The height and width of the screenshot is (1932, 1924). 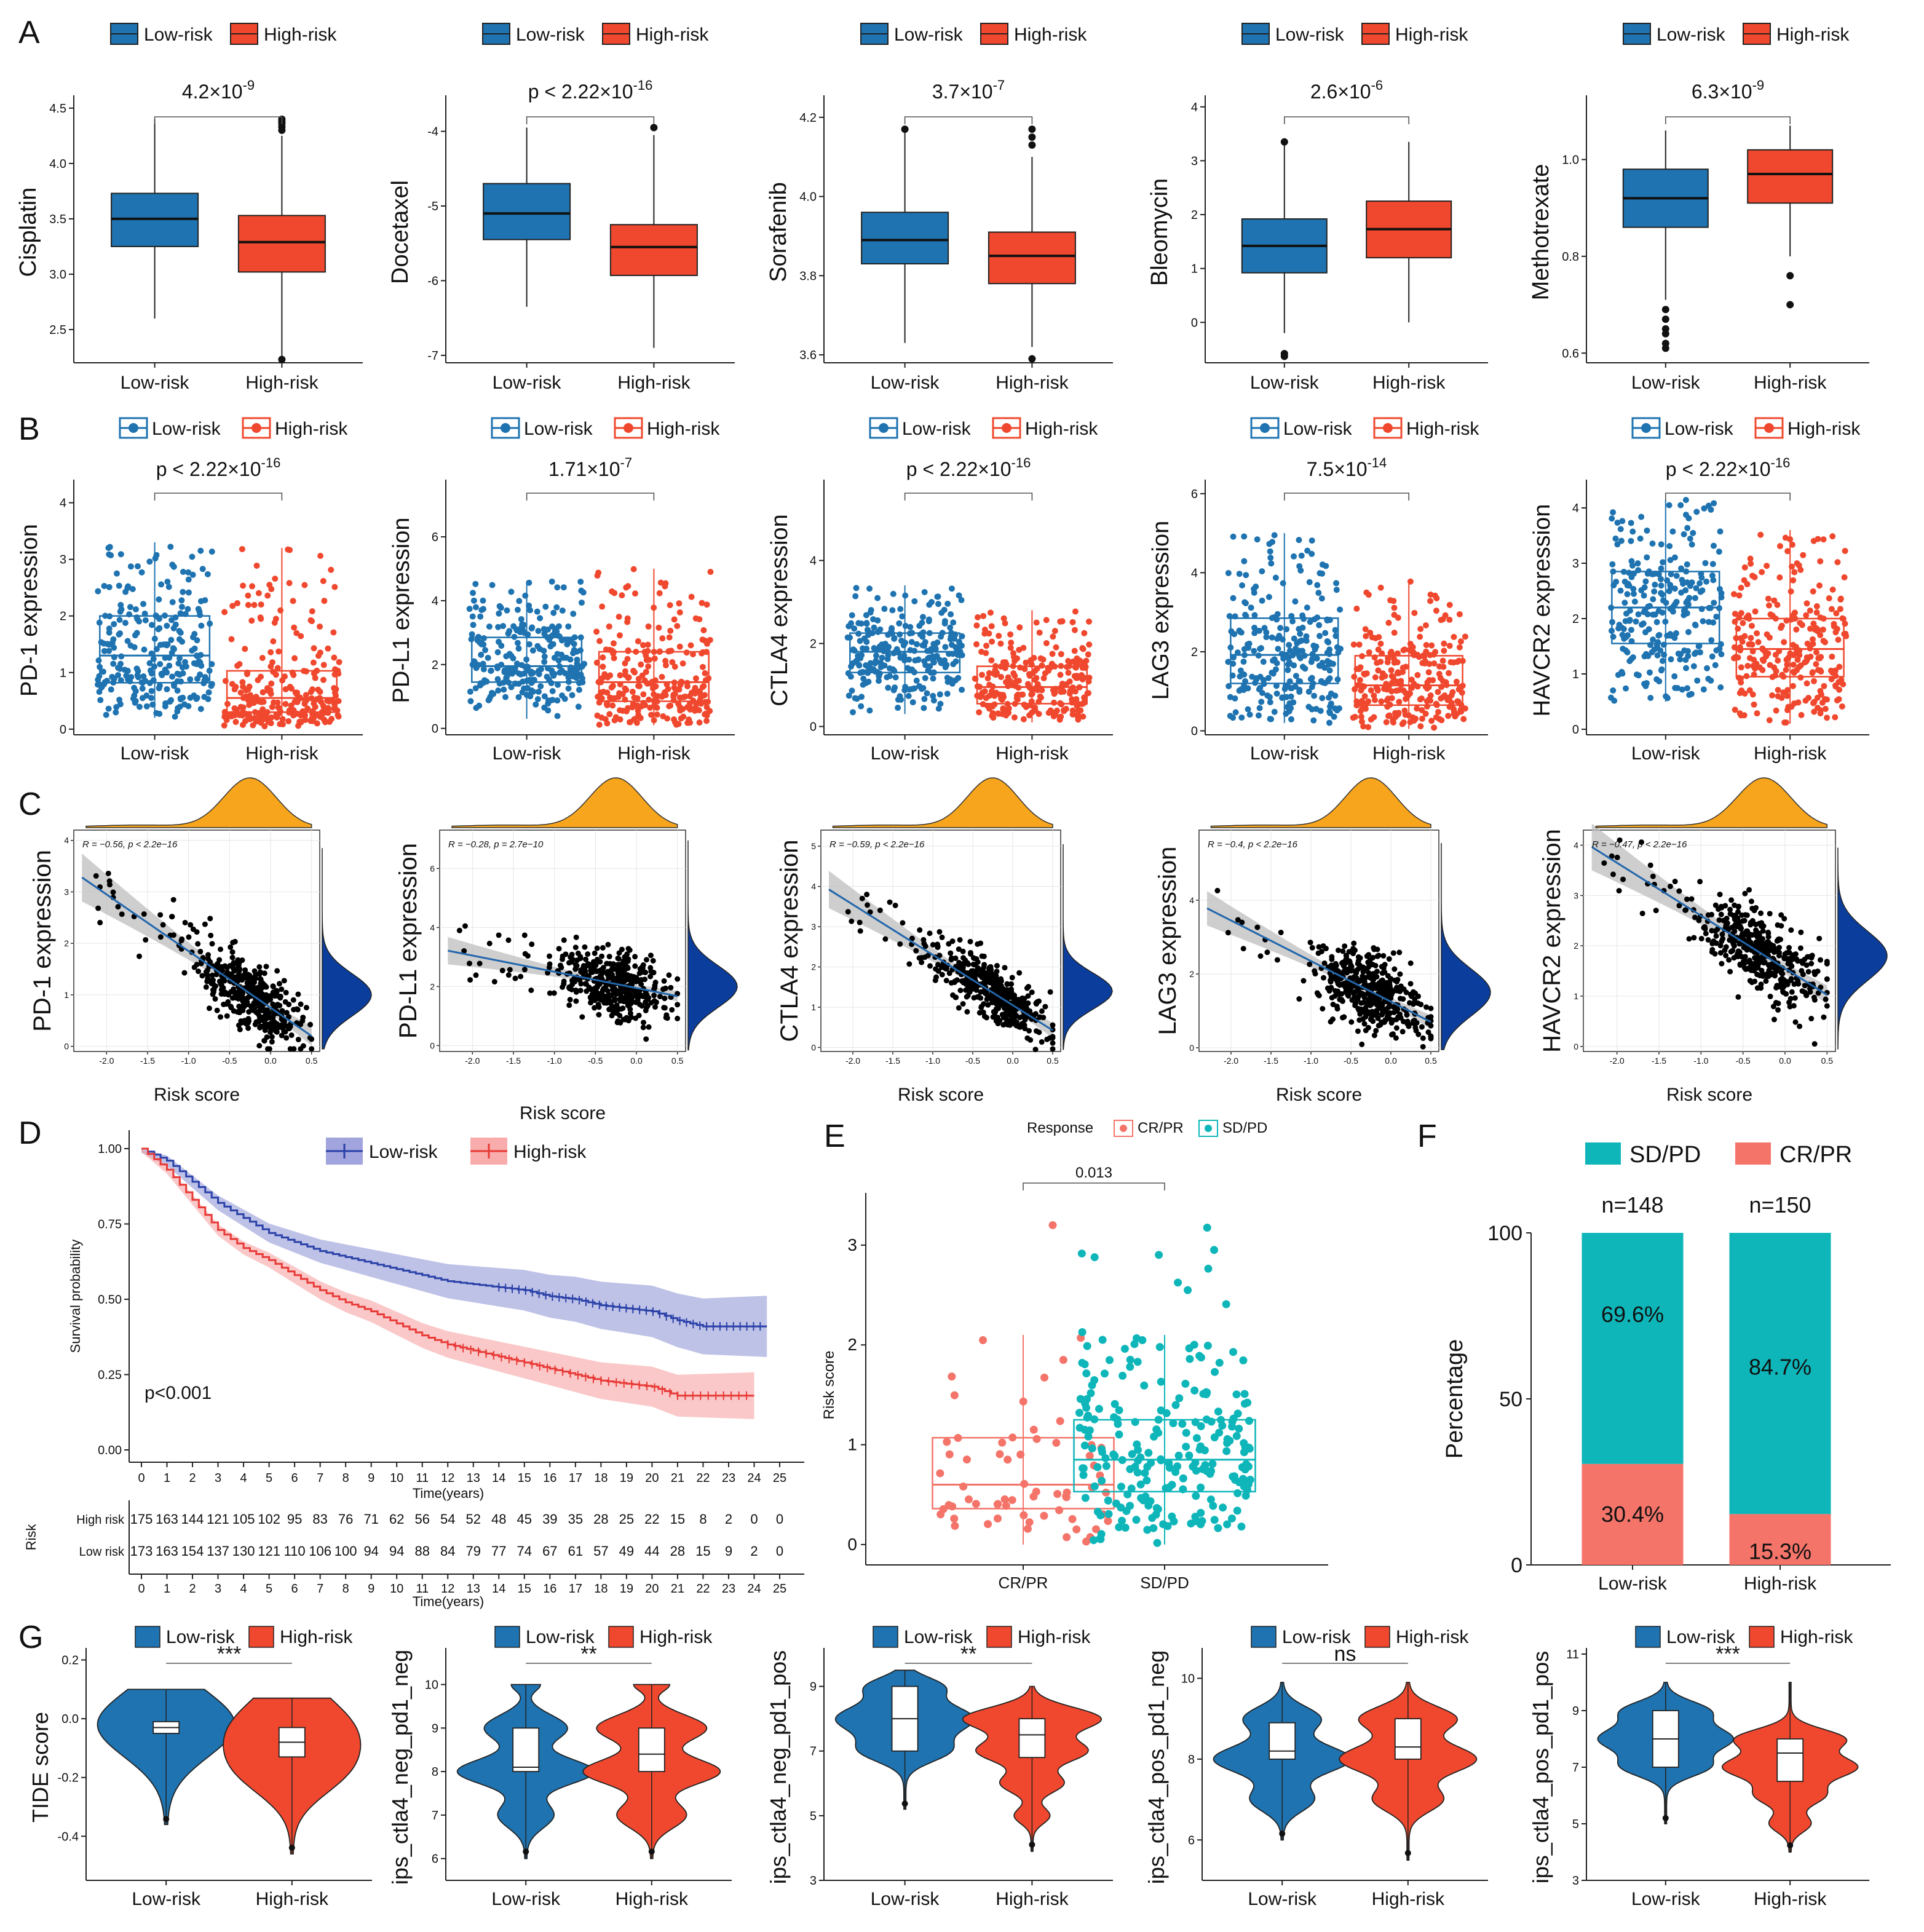 I want to click on panelB-legend: Low-risk High-risk, so click(x=233, y=428).